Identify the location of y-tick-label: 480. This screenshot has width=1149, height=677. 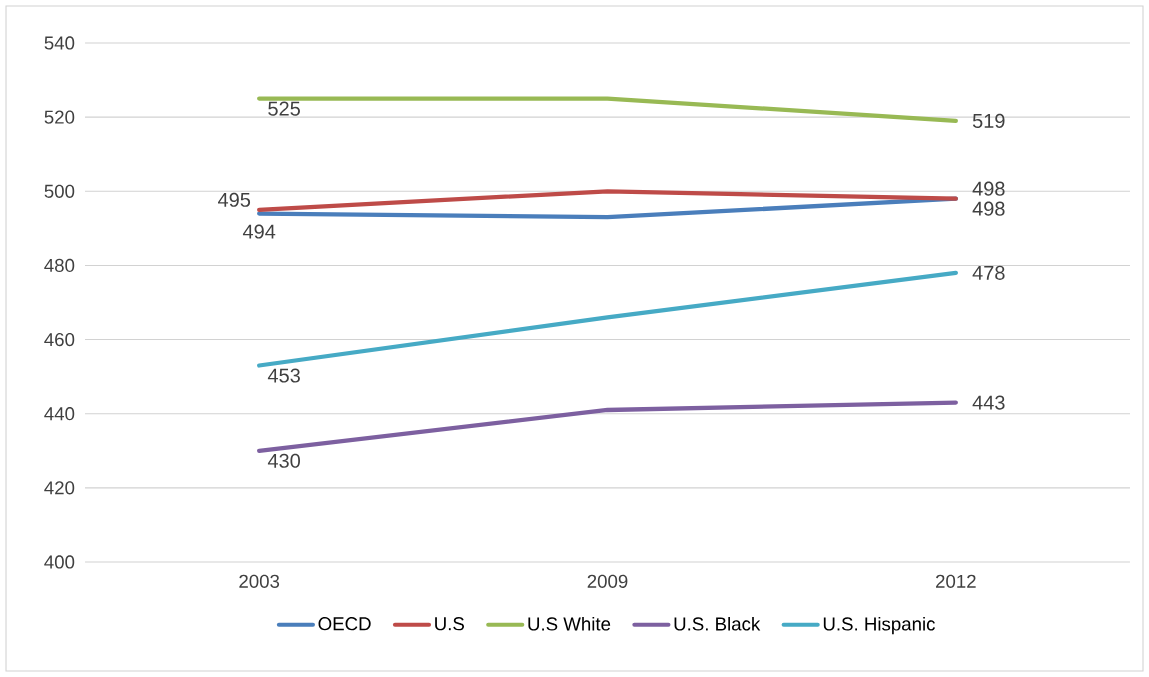
(59, 265).